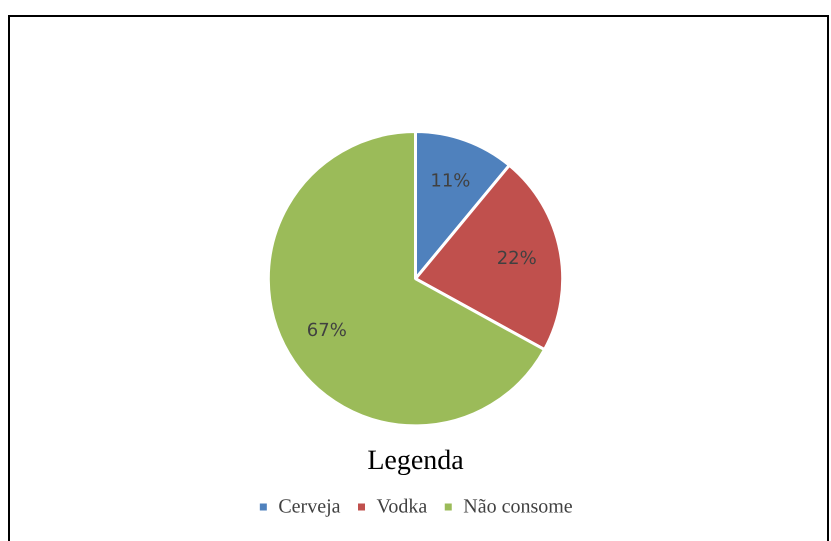 Image resolution: width=831 pixels, height=541 pixels. I want to click on legend-label: Não consome, so click(518, 506).